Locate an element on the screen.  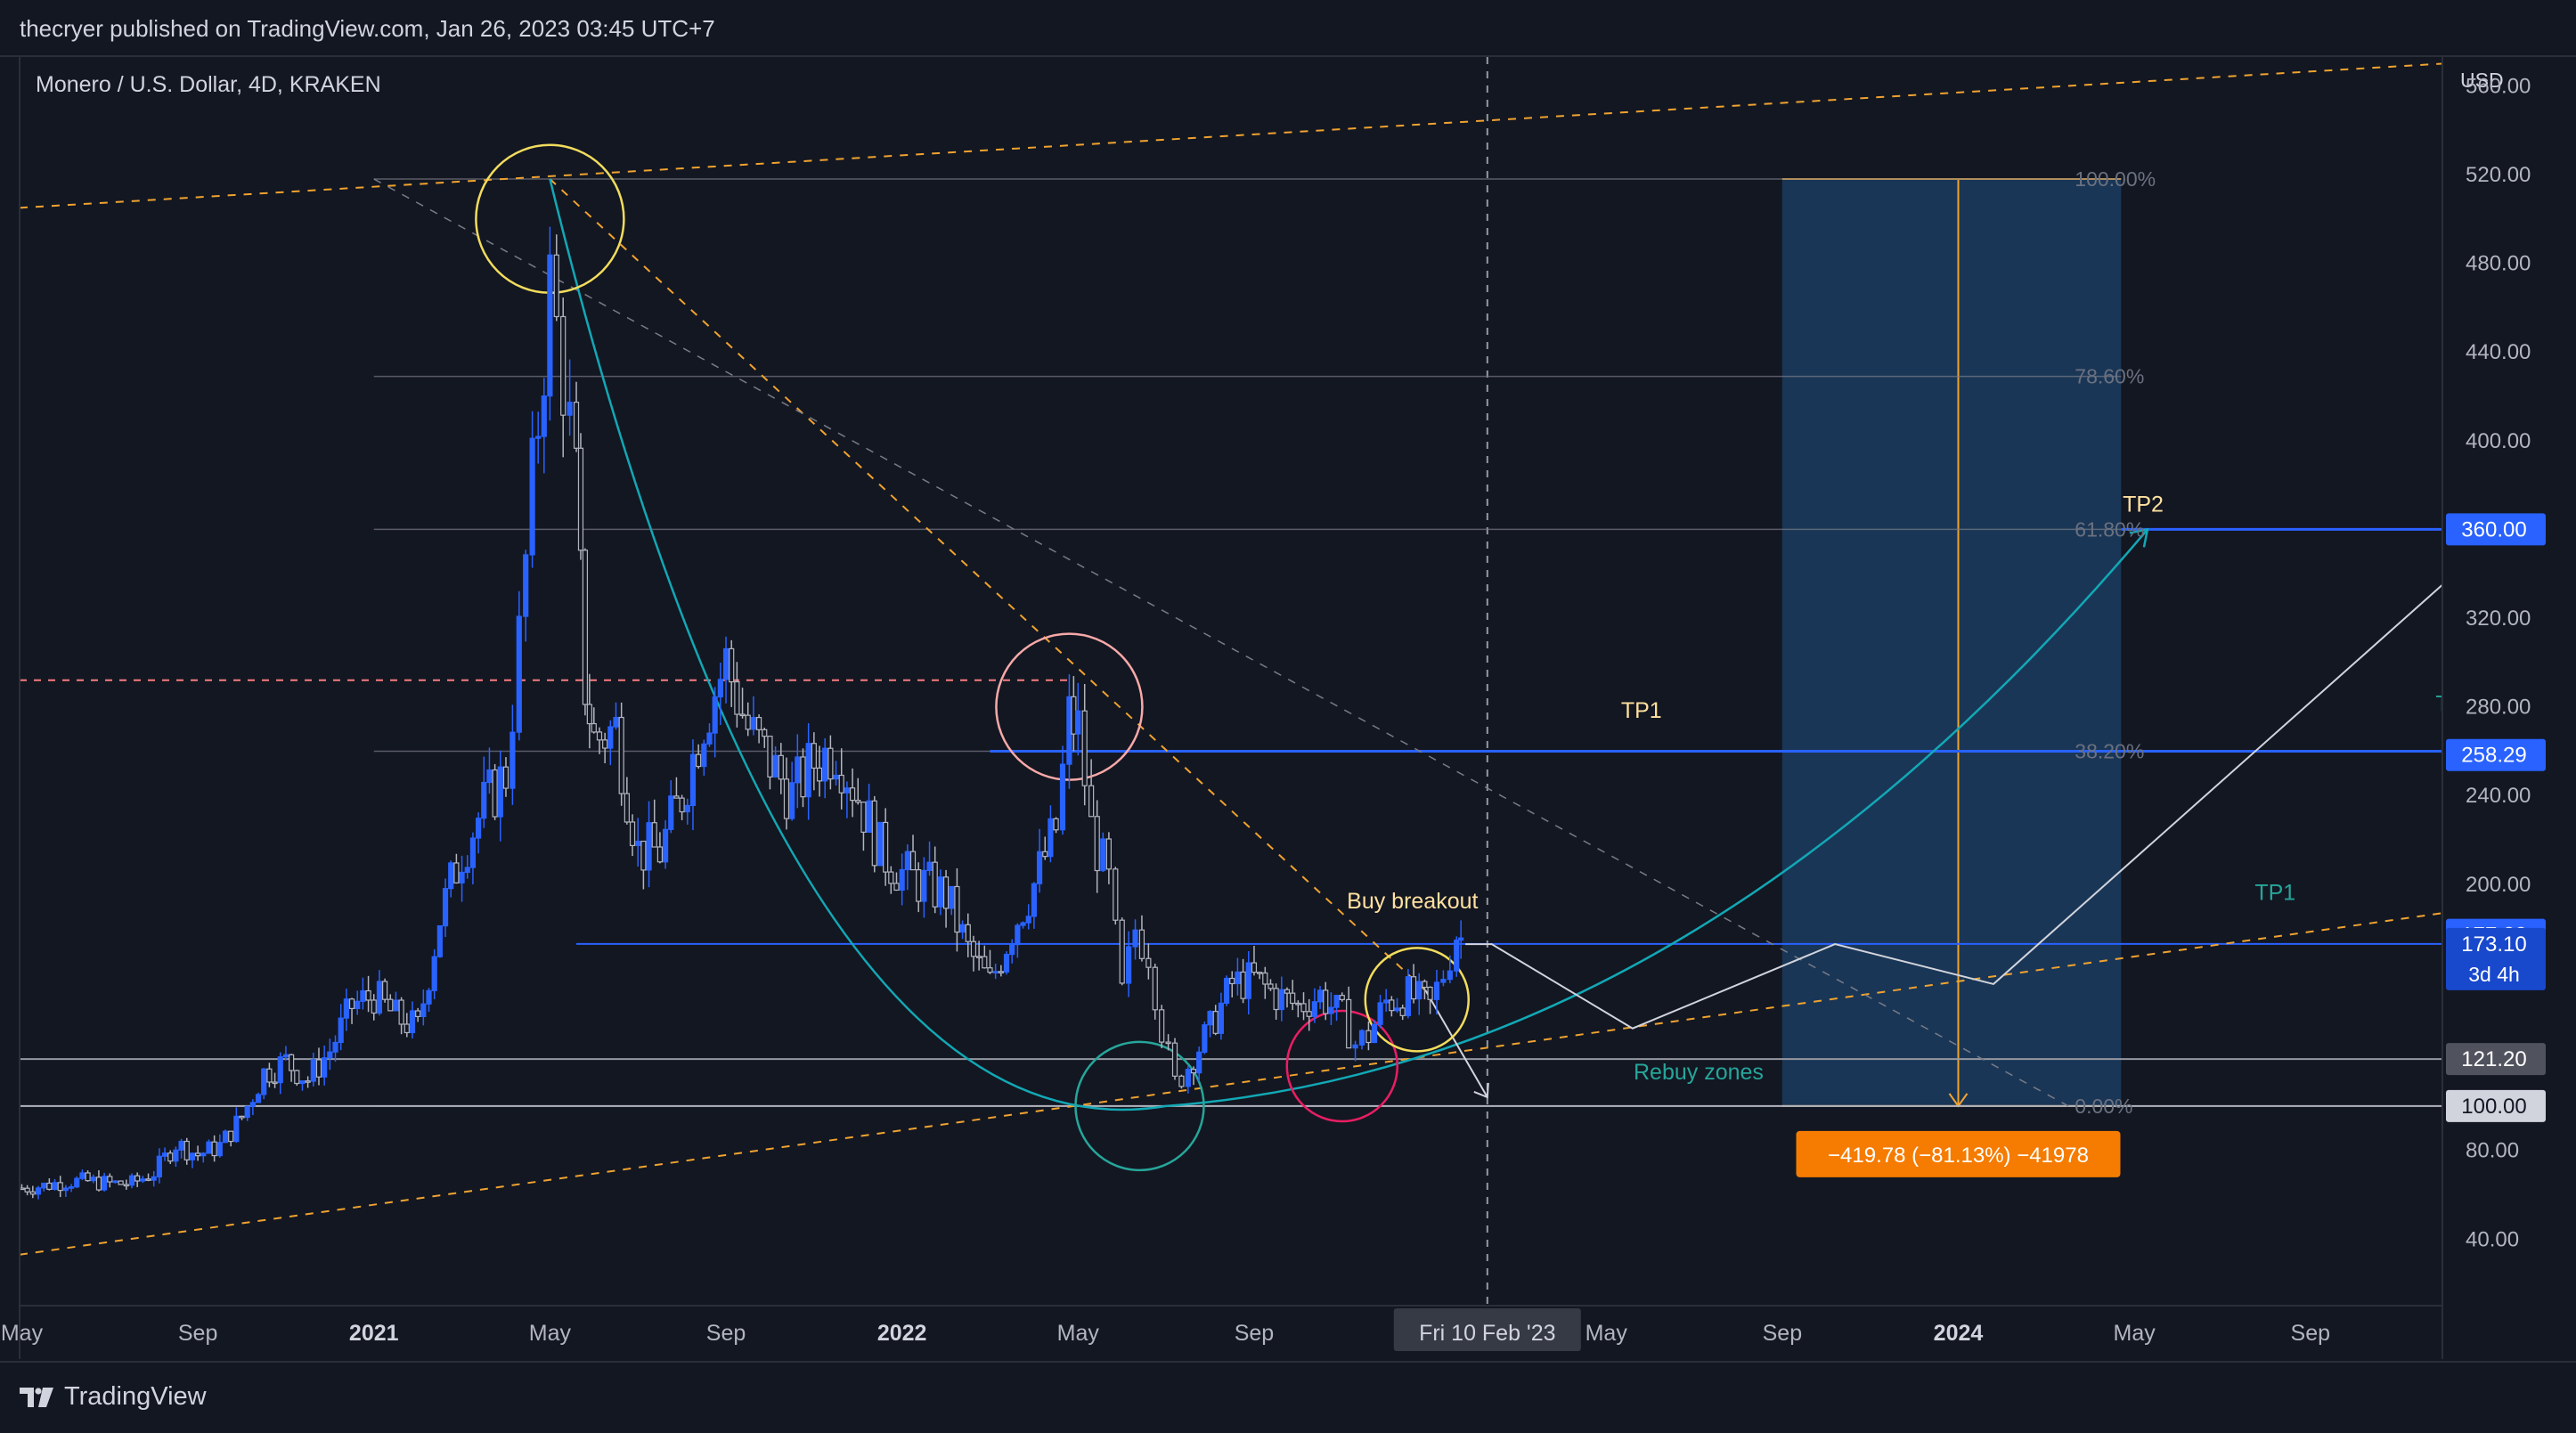
tradingview-logo: TradingView is located at coordinates (114, 1397).